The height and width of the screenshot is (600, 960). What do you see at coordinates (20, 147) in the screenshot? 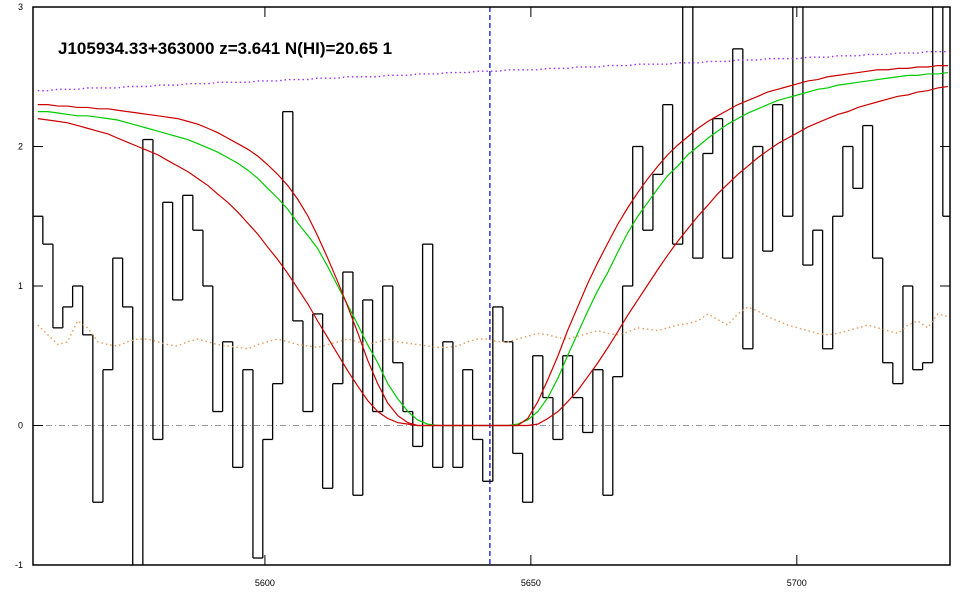
I see `y-tick-label: 2` at bounding box center [20, 147].